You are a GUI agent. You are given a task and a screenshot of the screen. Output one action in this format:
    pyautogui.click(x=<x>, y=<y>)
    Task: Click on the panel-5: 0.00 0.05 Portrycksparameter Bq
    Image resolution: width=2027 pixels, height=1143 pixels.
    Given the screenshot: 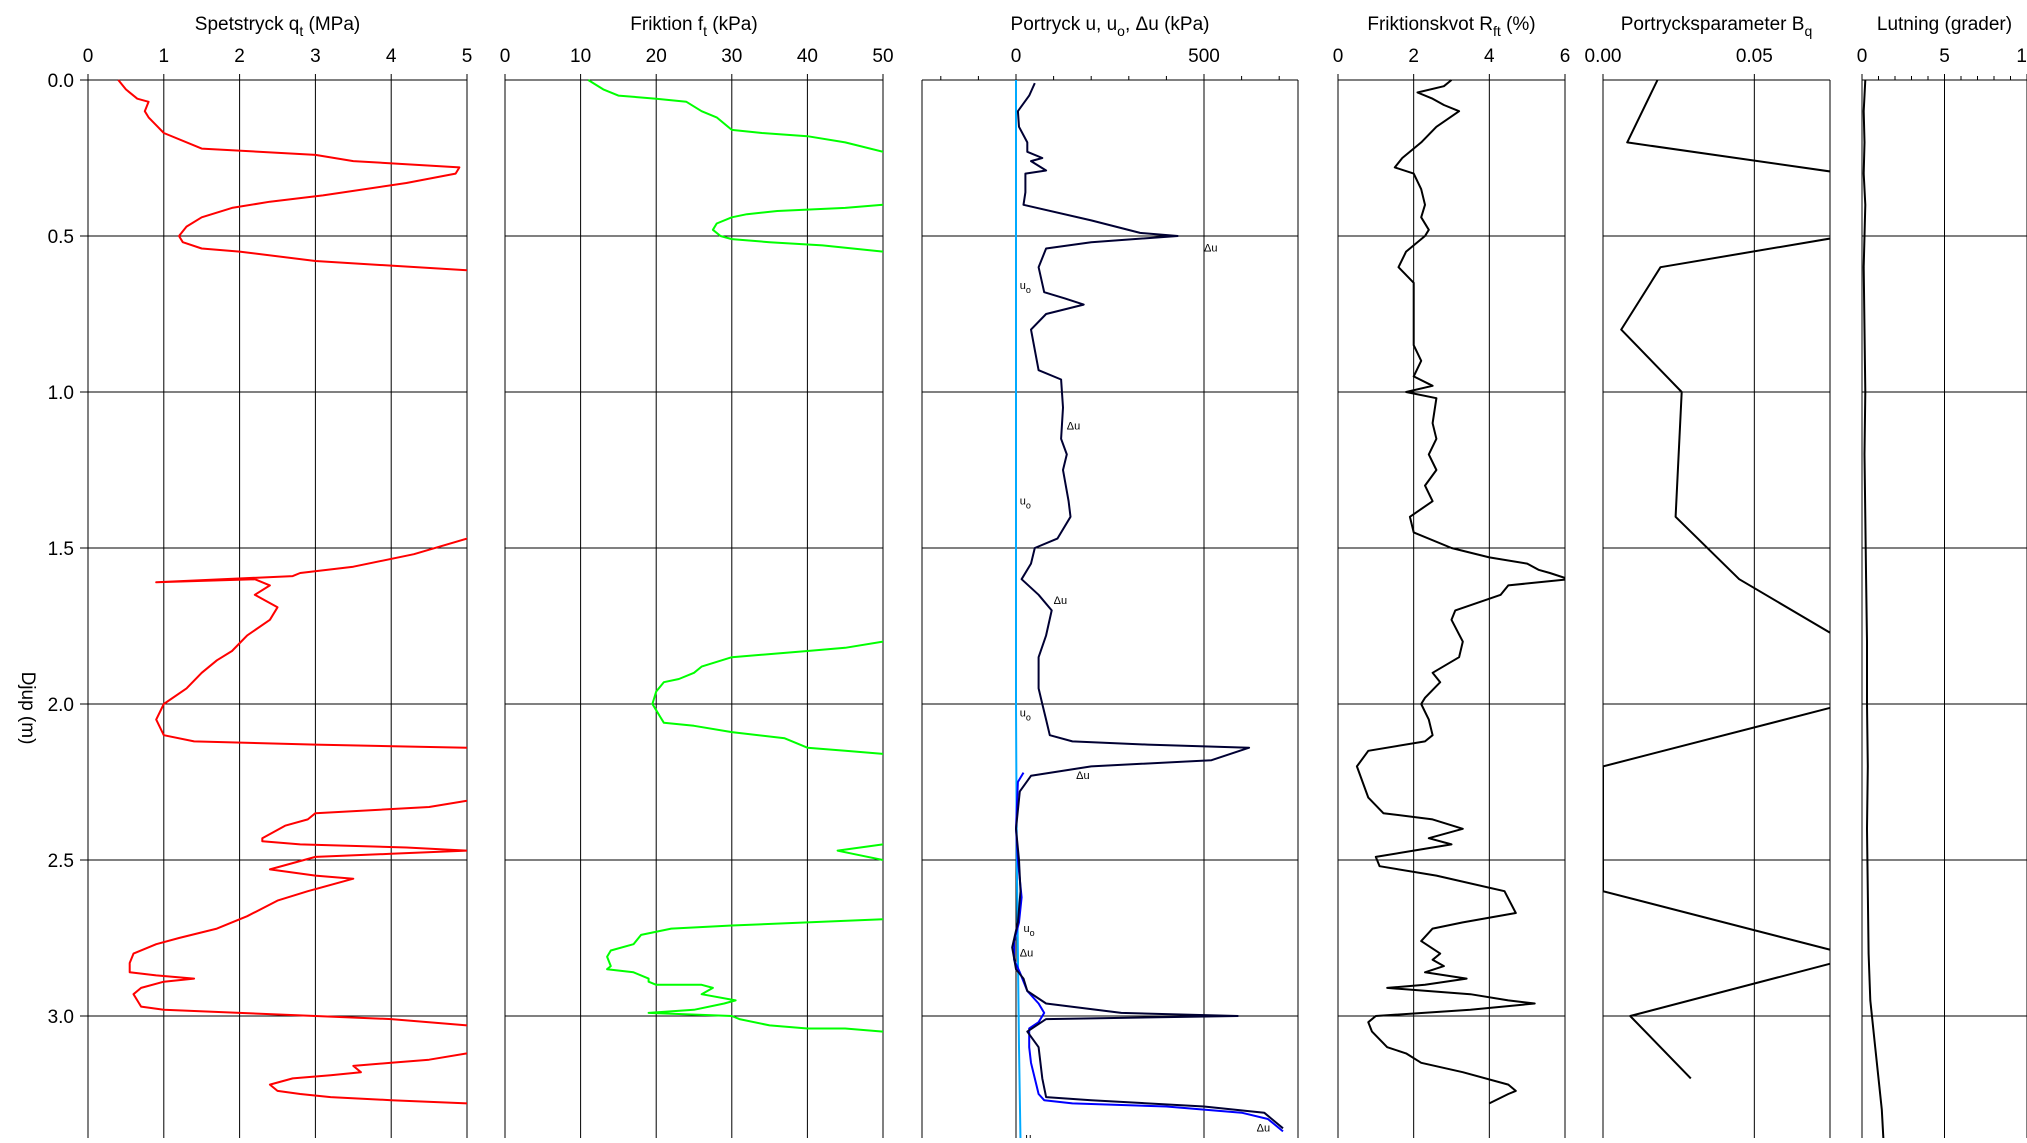 What is the action you would take?
    pyautogui.click(x=1708, y=576)
    